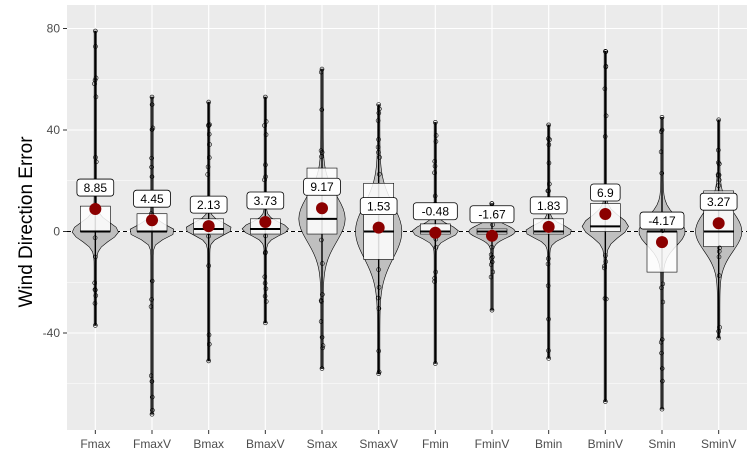 The width and height of the screenshot is (750, 457). What do you see at coordinates (56, 232) in the screenshot?
I see `y-tick-label: 0` at bounding box center [56, 232].